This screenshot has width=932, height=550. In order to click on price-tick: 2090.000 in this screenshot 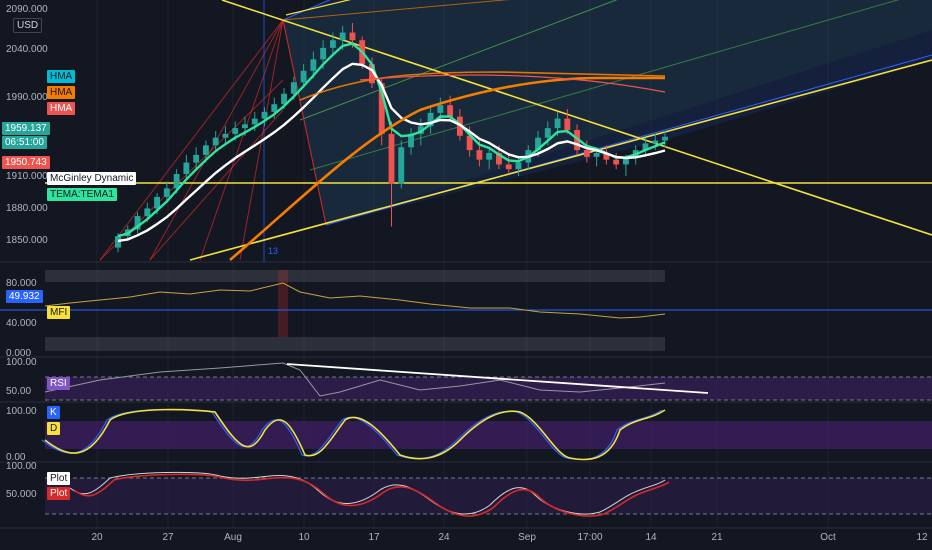, I will do `click(27, 9)`.